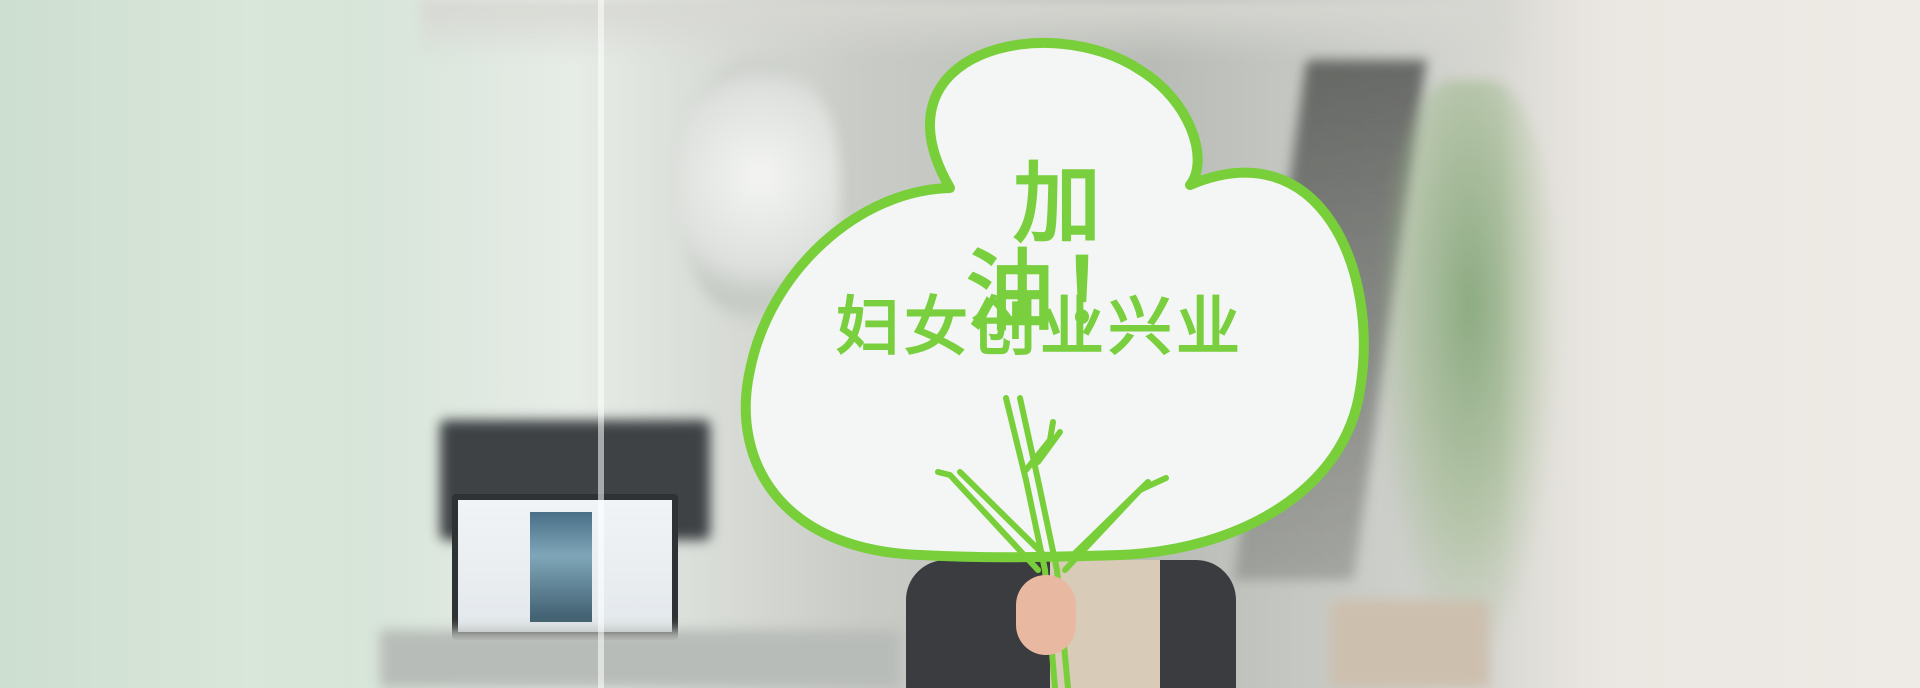  Describe the element at coordinates (561, 567) in the screenshot. I see `background-monitor-image` at that location.